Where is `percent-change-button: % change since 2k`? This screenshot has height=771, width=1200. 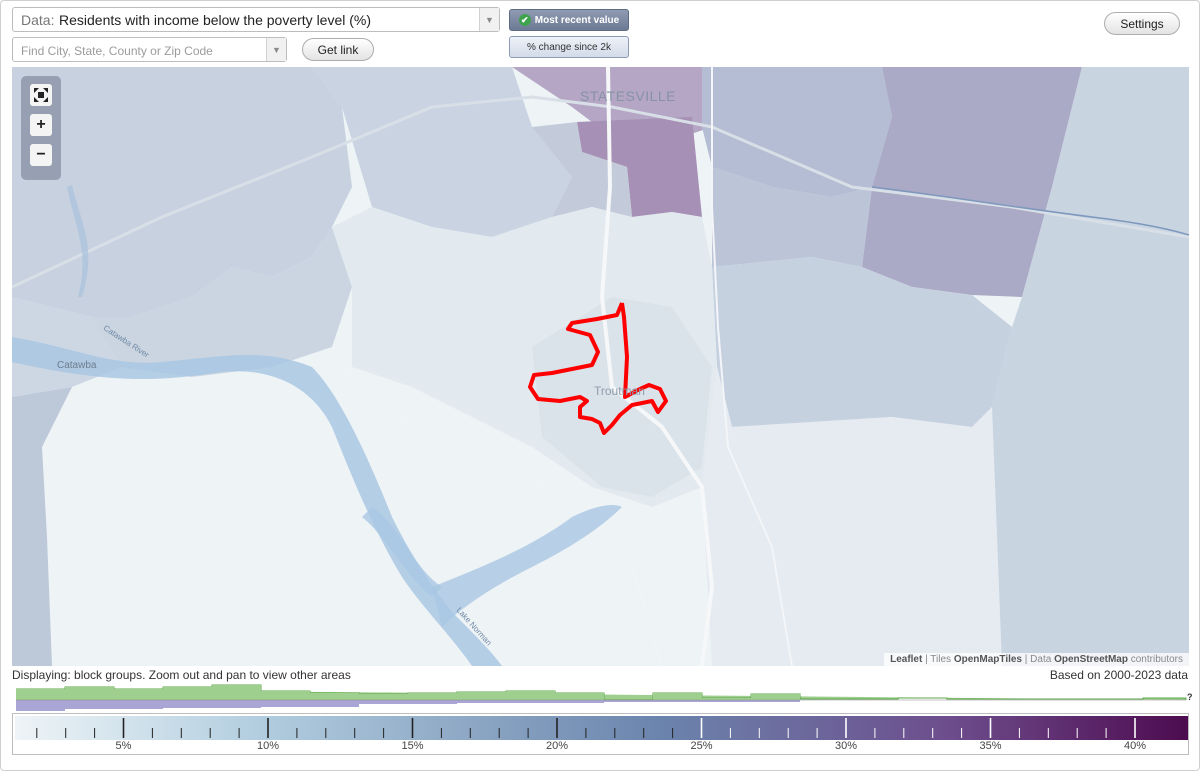 percent-change-button: % change since 2k is located at coordinates (569, 47).